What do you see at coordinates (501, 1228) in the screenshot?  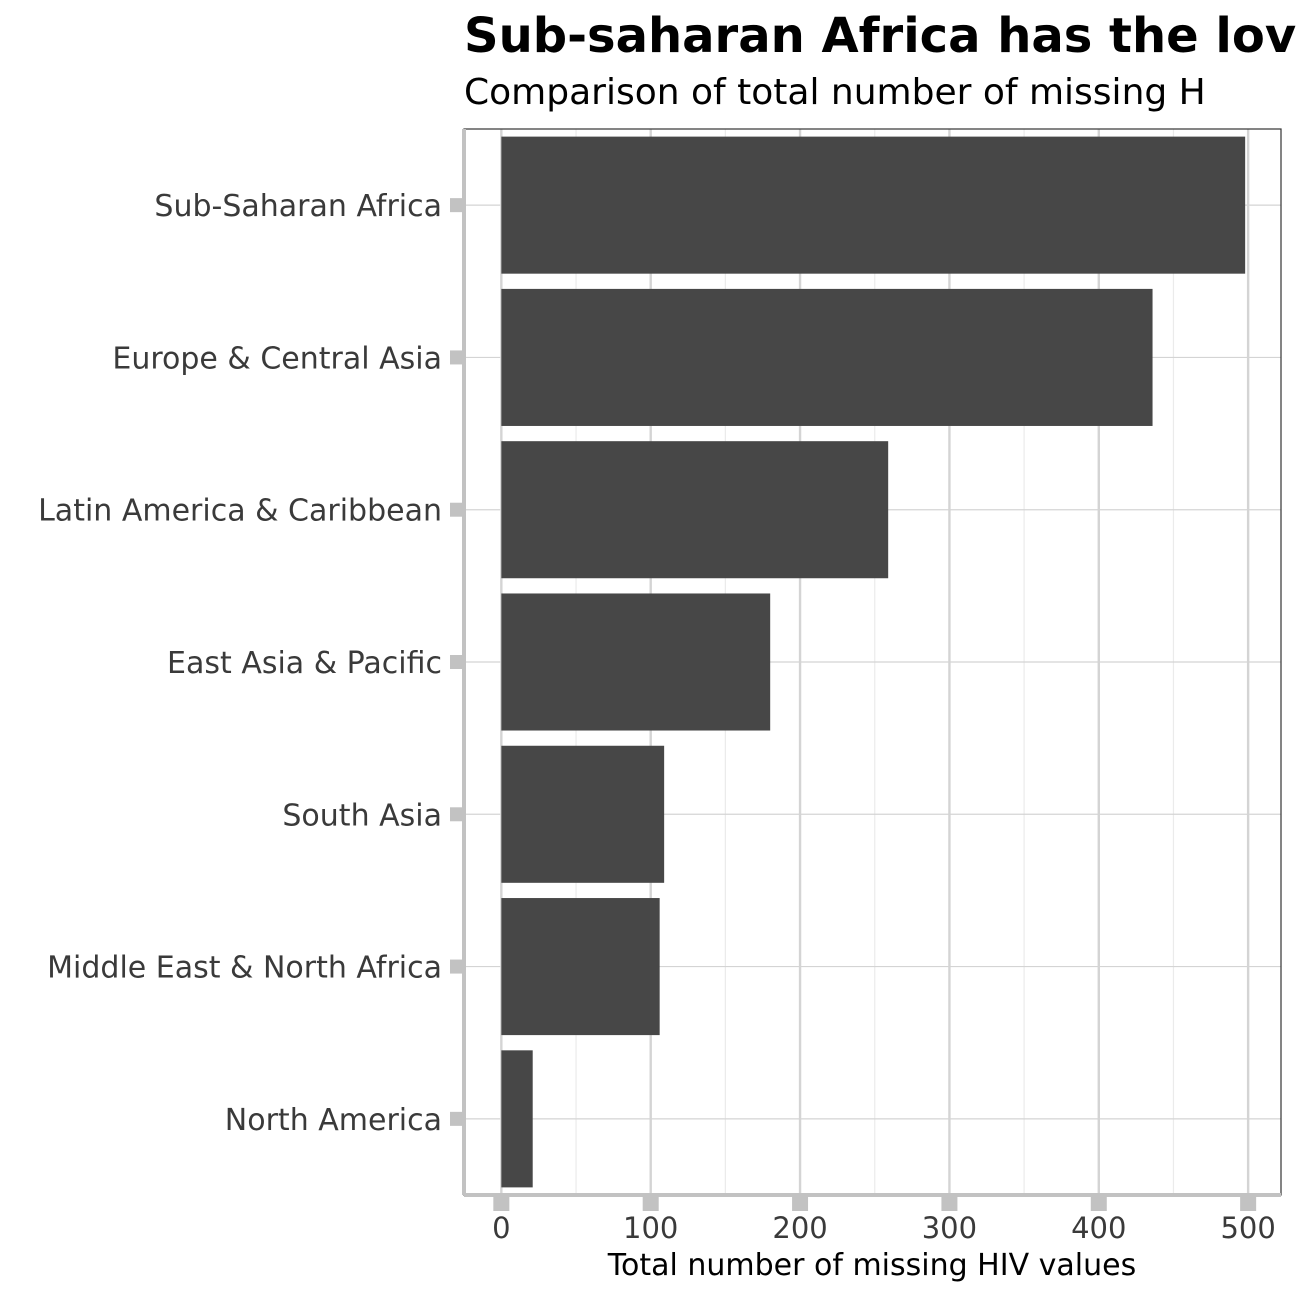 I see `x-tick-label: 0` at bounding box center [501, 1228].